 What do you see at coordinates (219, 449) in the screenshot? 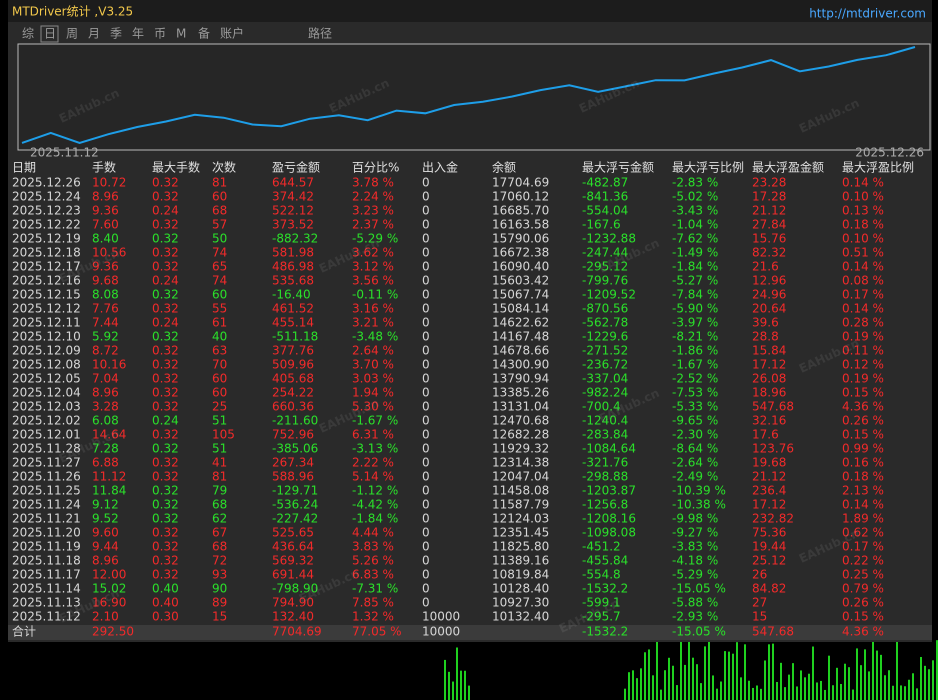
I see `table-cell: 51` at bounding box center [219, 449].